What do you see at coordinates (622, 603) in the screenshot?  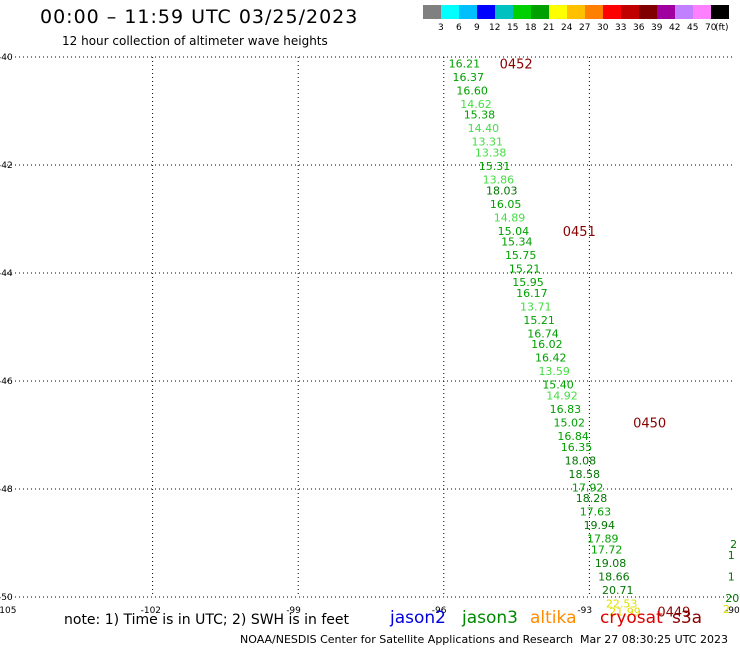 I see `wave-height-label: 22.53` at bounding box center [622, 603].